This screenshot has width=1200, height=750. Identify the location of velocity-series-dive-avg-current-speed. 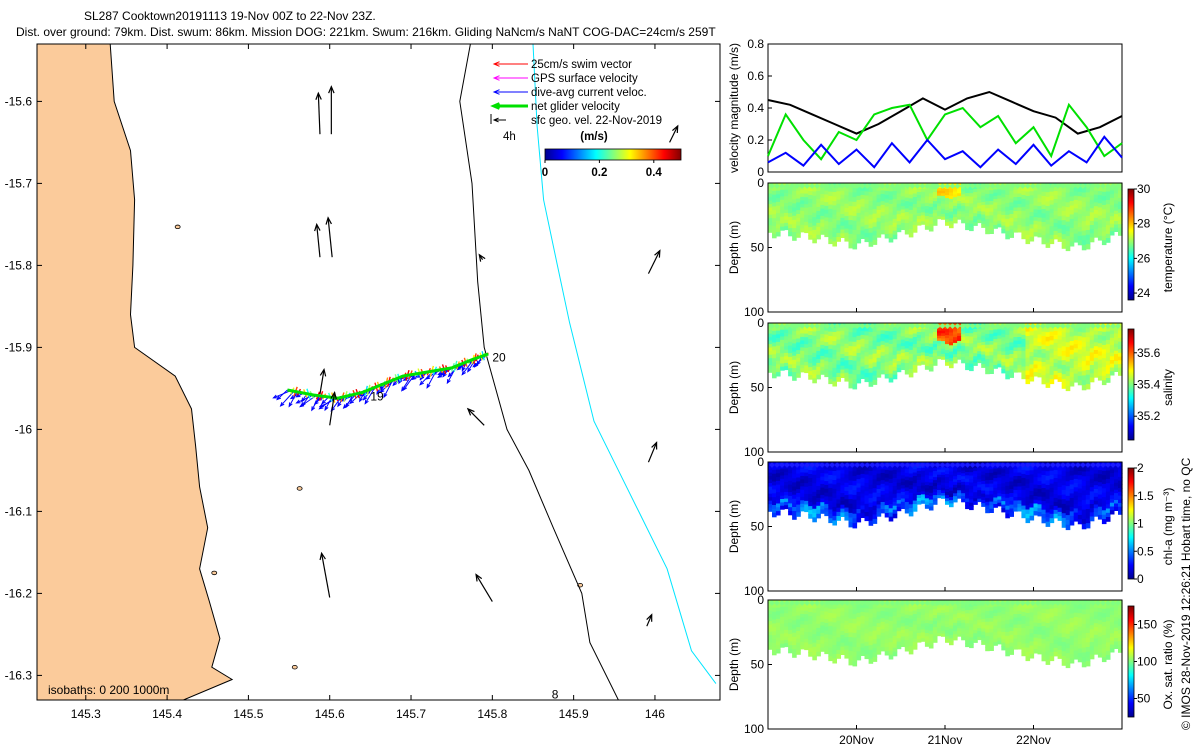
(945, 152).